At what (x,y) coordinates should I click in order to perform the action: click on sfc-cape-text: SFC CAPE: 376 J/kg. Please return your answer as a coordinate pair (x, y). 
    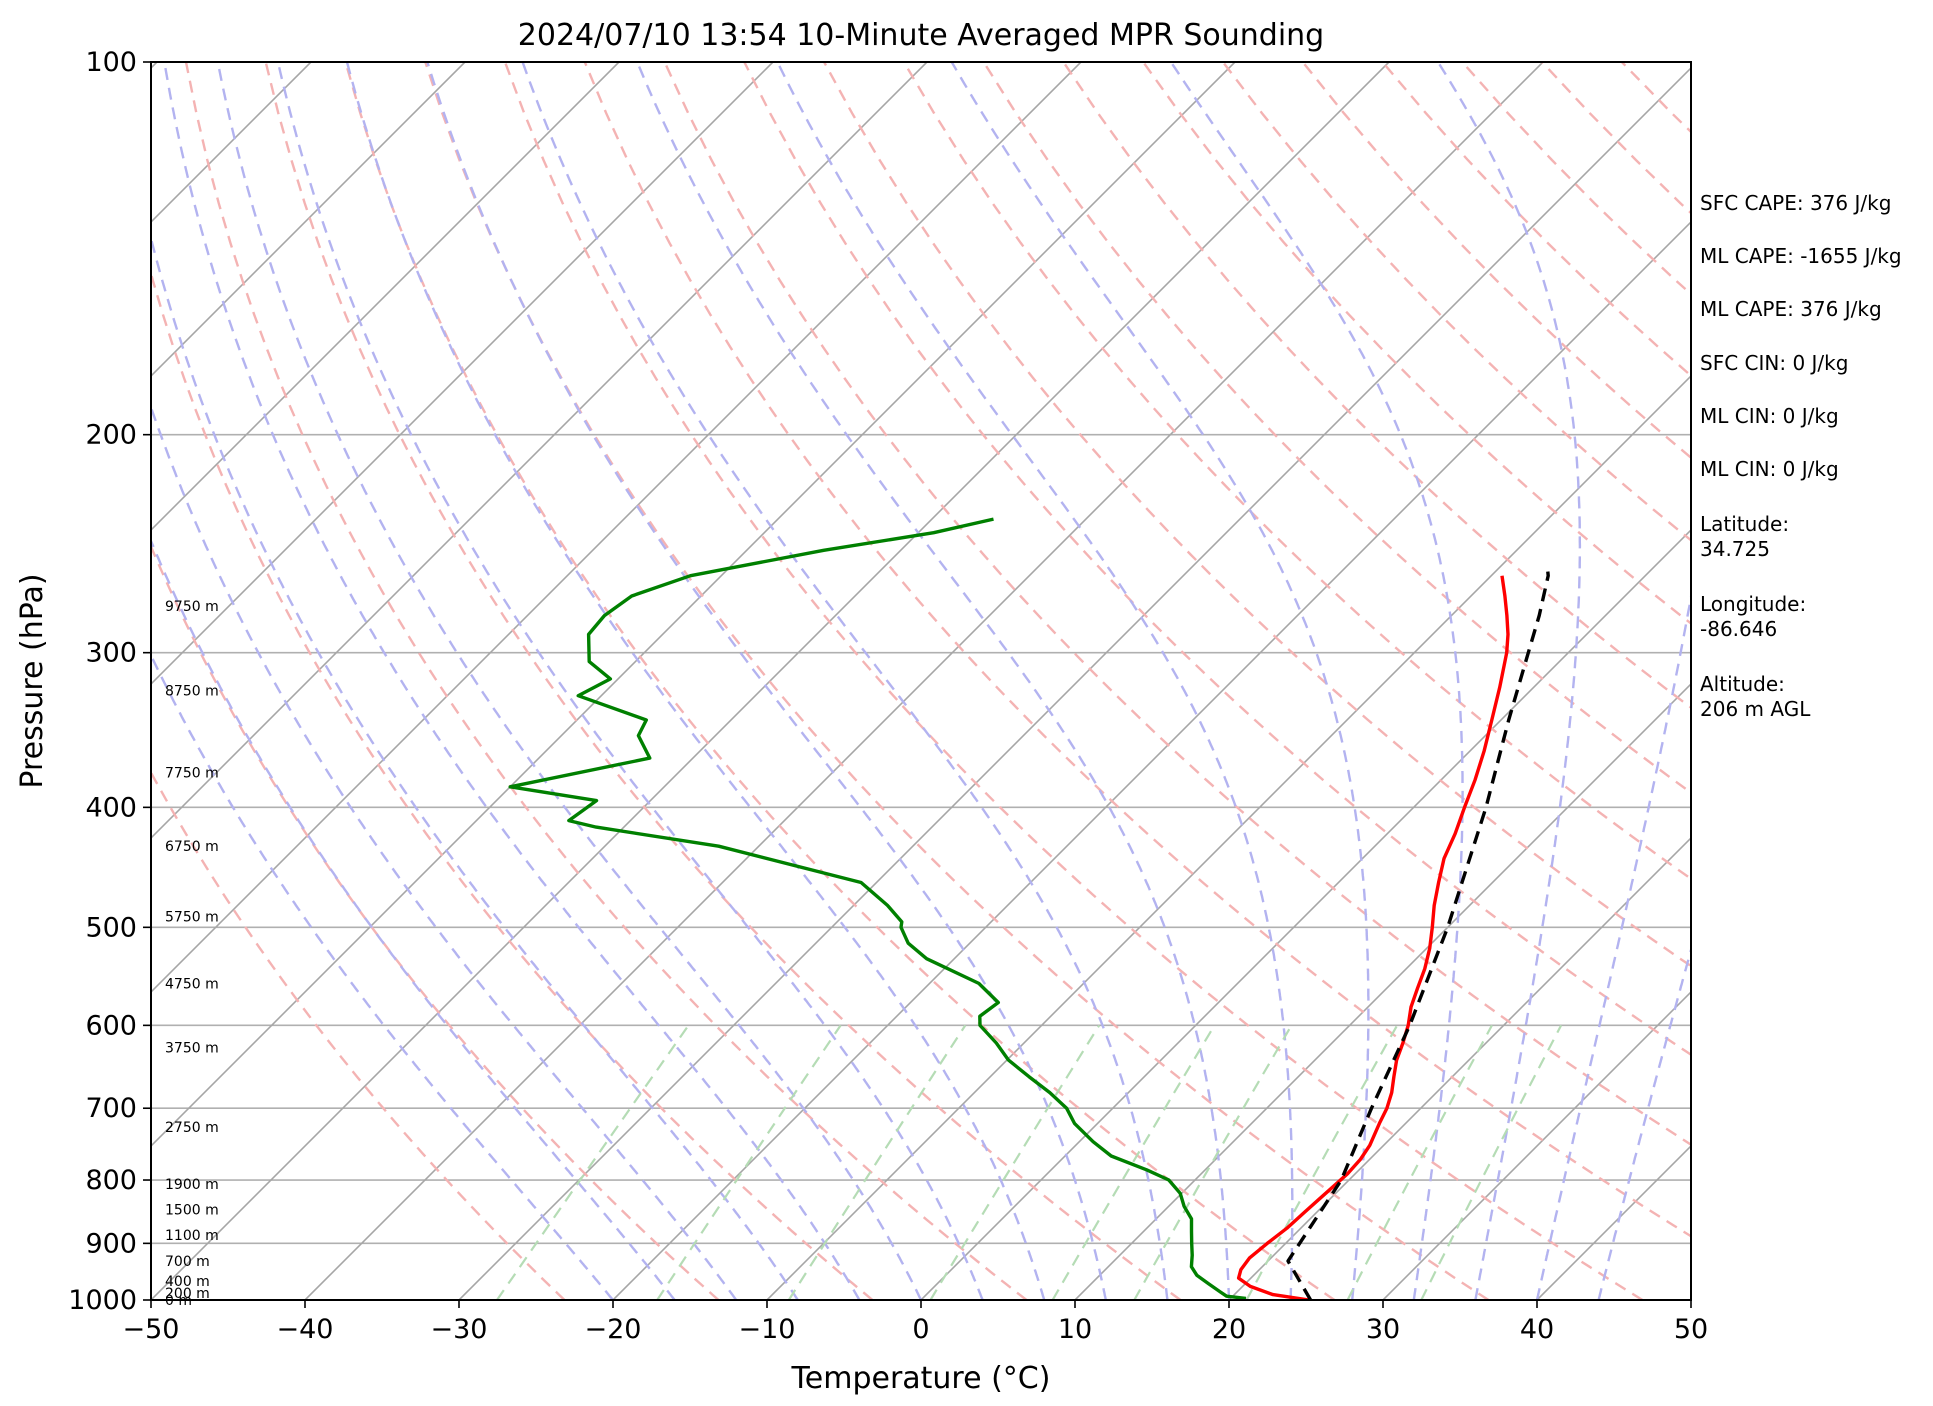
    Looking at the image, I should click on (1795, 203).